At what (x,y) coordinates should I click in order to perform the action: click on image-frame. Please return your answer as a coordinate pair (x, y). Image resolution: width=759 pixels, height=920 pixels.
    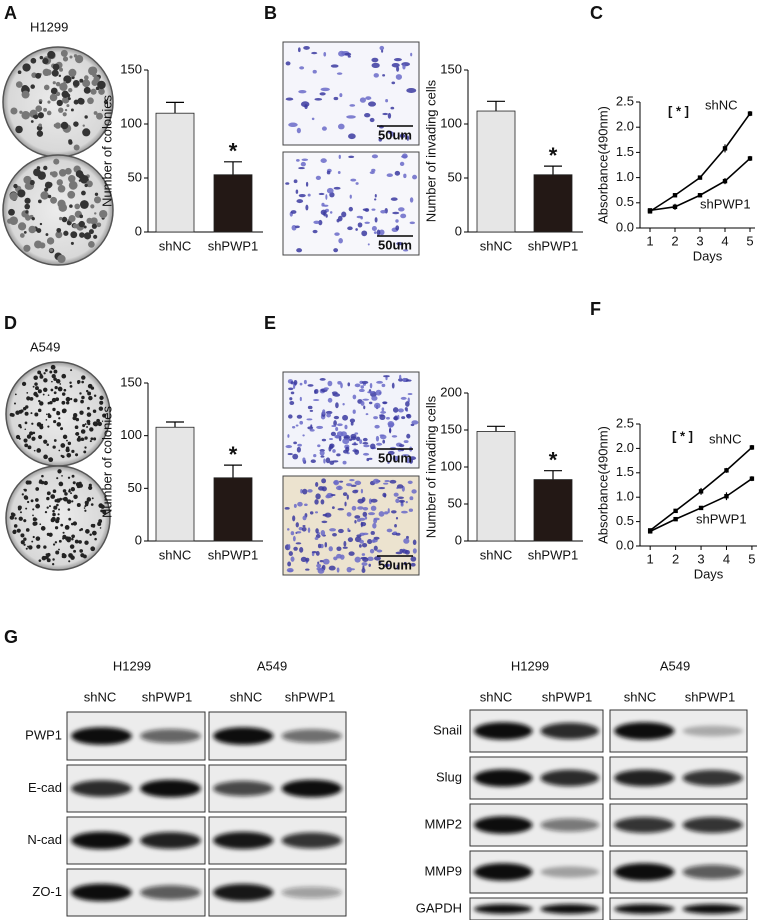
    Looking at the image, I should click on (351, 203).